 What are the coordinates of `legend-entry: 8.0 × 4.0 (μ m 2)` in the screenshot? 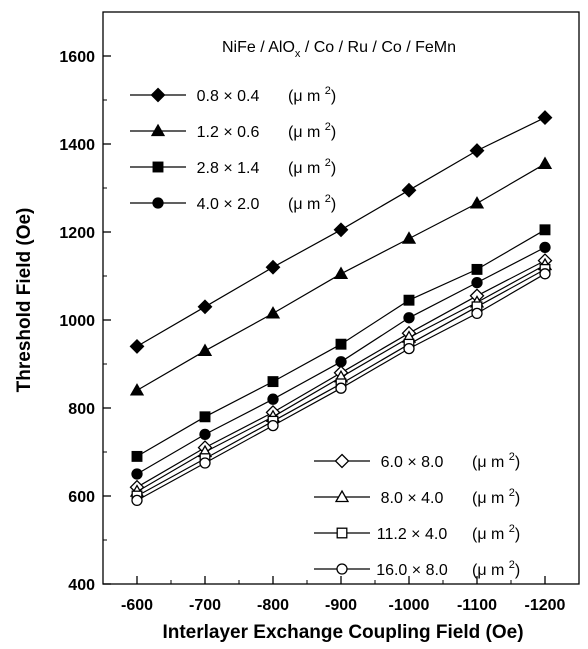 It's located at (417, 497).